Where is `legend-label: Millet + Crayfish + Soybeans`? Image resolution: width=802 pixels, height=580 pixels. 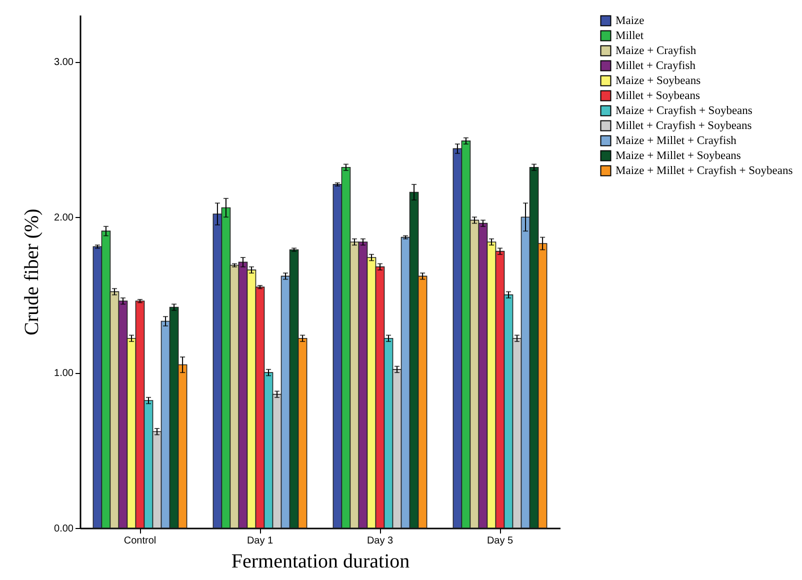
legend-label: Millet + Crayfish + Soybeans is located at coordinates (684, 126).